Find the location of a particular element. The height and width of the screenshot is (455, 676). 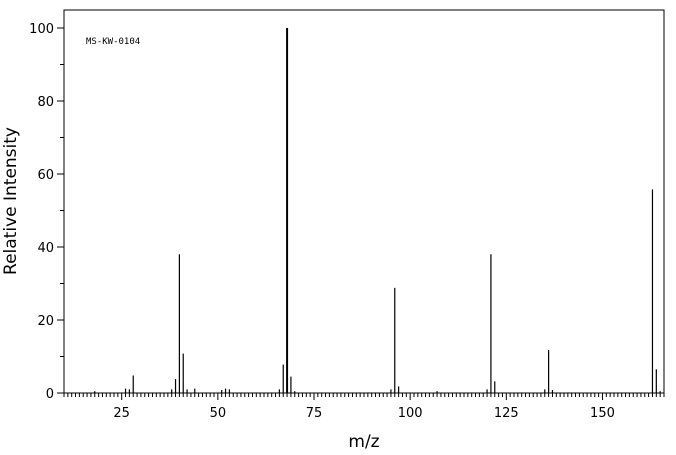

x-tick-label: 100 is located at coordinates (410, 413).